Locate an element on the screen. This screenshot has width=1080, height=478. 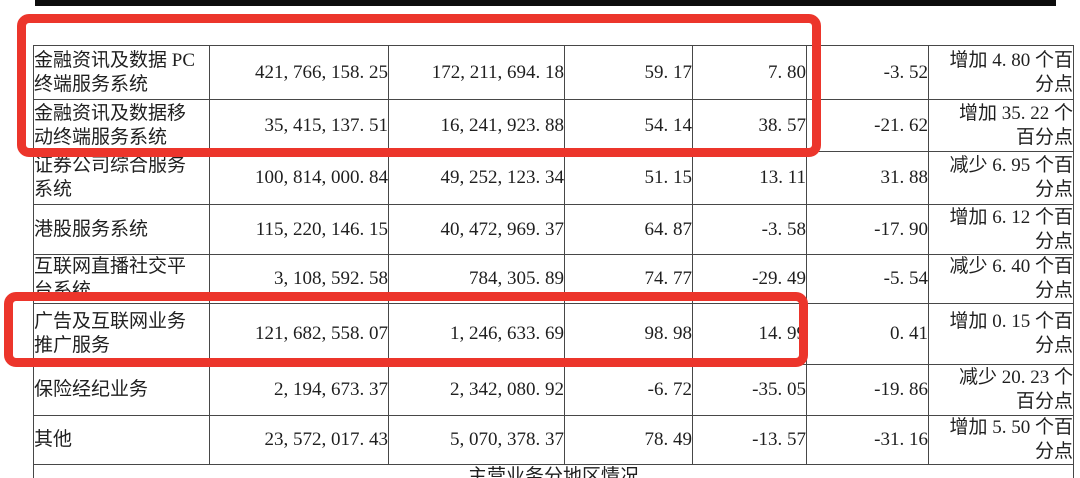
segment-name-cell: 证券公司综合服务 系统 is located at coordinates (121, 178).